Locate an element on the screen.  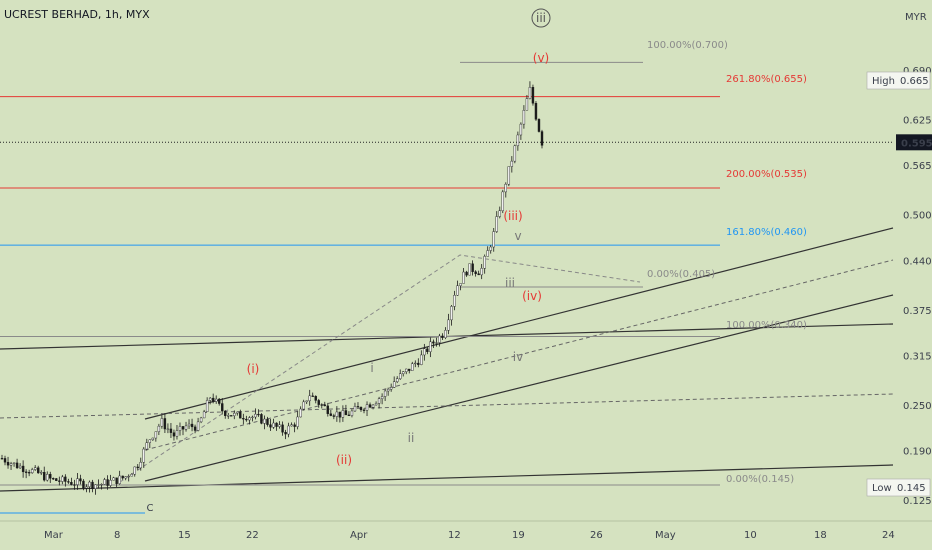
x-tick-label: 18 is located at coordinates (820, 535).